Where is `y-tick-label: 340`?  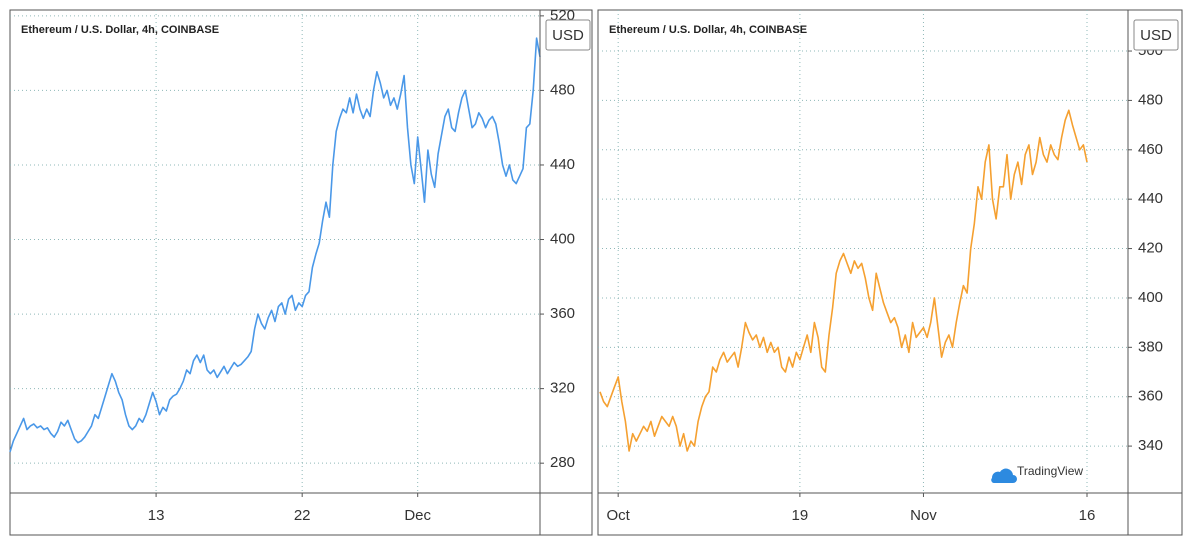 y-tick-label: 340 is located at coordinates (1150, 445).